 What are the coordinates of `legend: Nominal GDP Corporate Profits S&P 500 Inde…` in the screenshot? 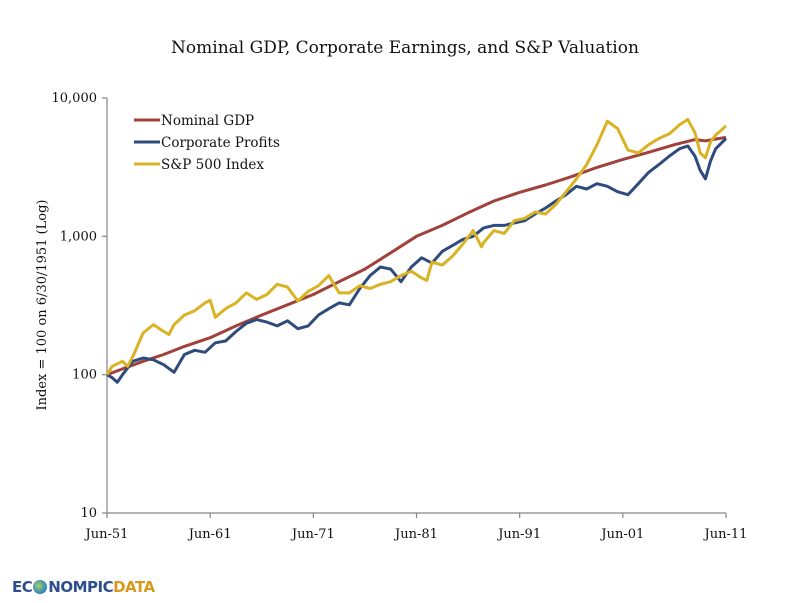 It's located at (207, 143).